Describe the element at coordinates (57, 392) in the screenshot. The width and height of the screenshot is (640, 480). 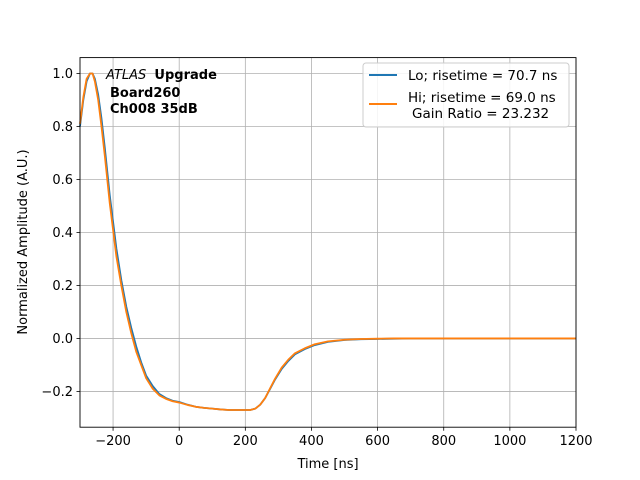
I see `y-tick-label: −0.2` at that location.